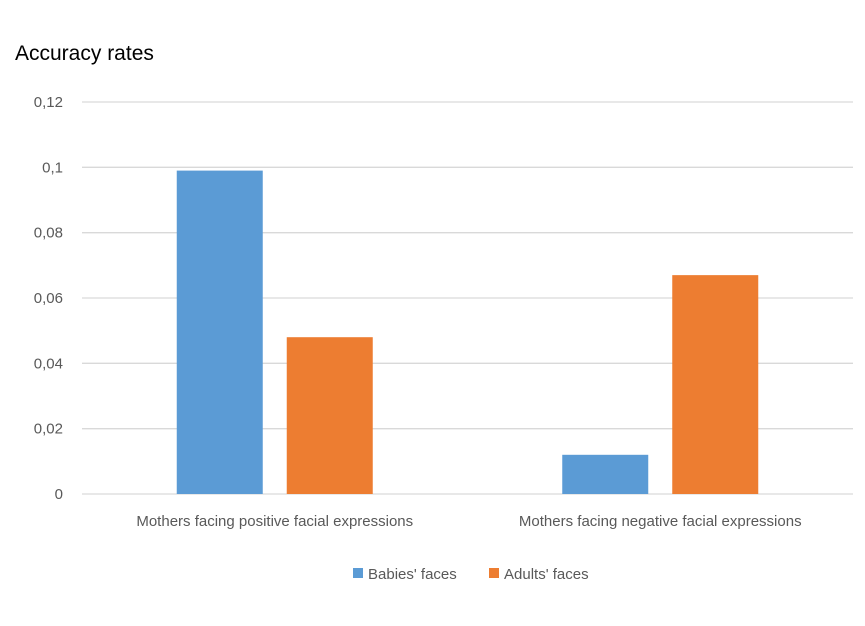  I want to click on legend: Babies' faces Adults' faces, so click(471, 574).